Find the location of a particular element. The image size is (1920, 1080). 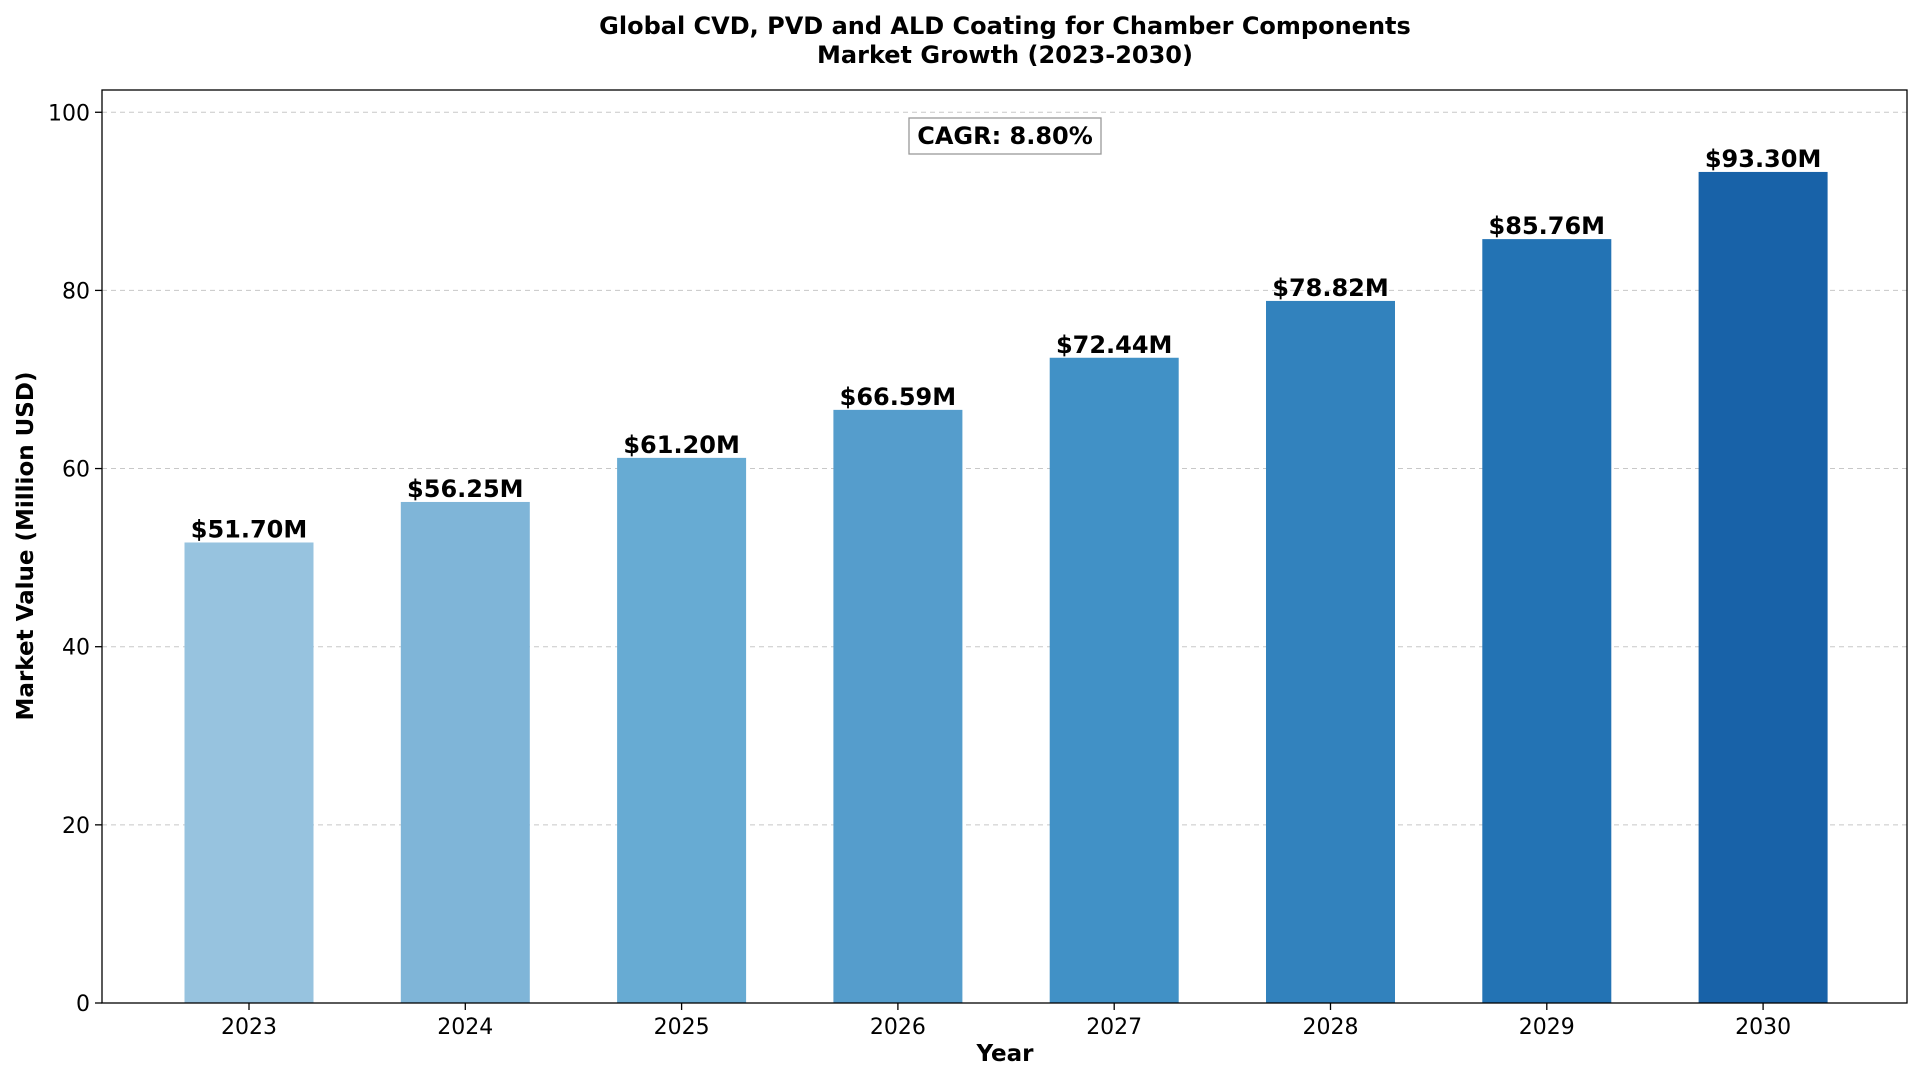

data-label-2026: $66.59M is located at coordinates (898, 397).